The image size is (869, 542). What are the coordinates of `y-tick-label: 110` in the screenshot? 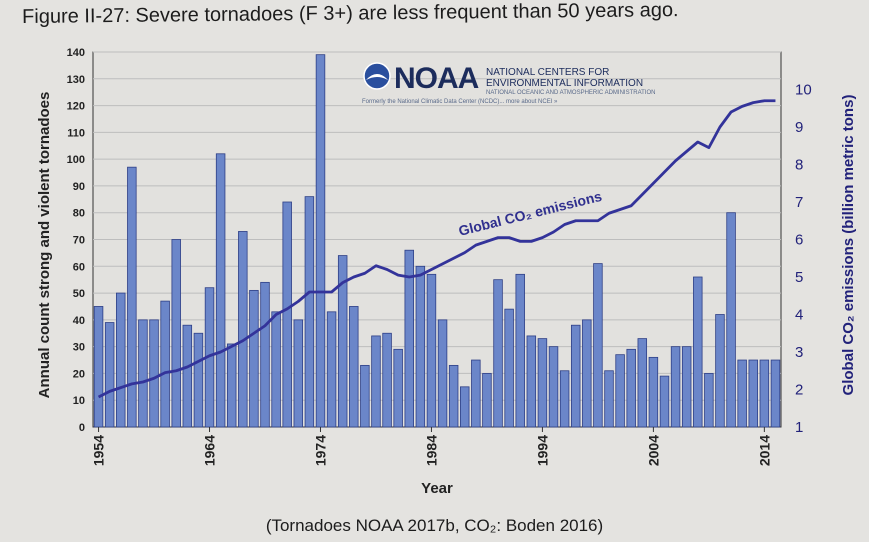 It's located at (76, 133).